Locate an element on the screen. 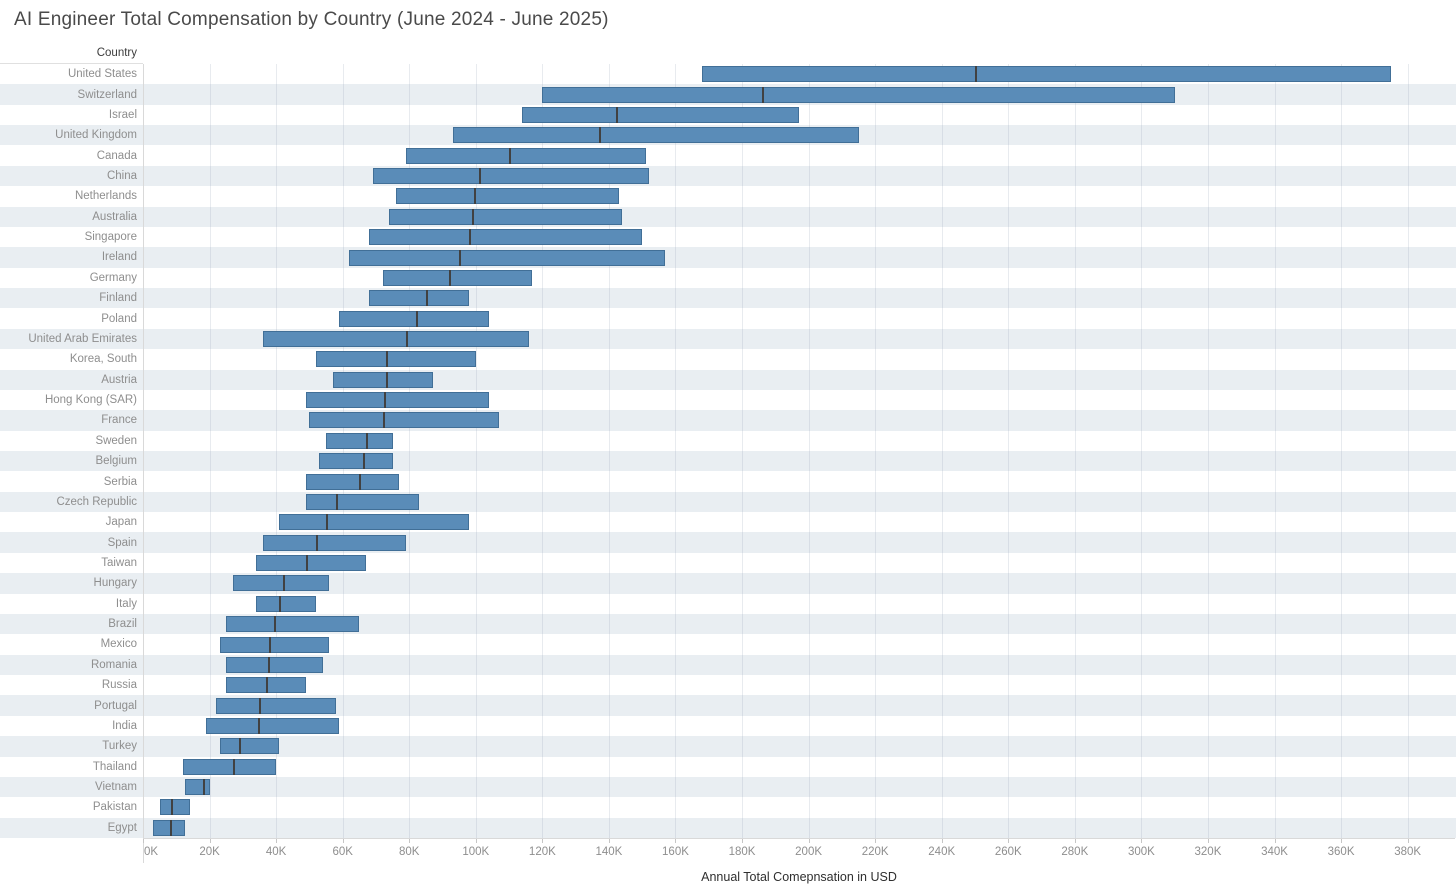 The image size is (1456, 895). chart-row: Thailand is located at coordinates (728, 767).